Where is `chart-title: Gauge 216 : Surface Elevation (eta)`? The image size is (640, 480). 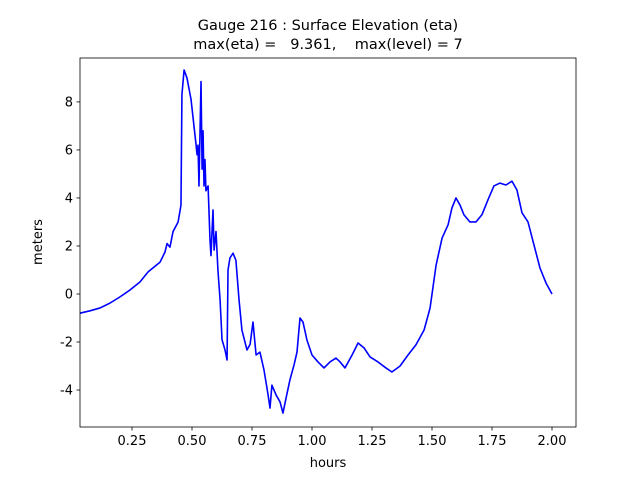
chart-title: Gauge 216 : Surface Elevation (eta) is located at coordinates (328, 26).